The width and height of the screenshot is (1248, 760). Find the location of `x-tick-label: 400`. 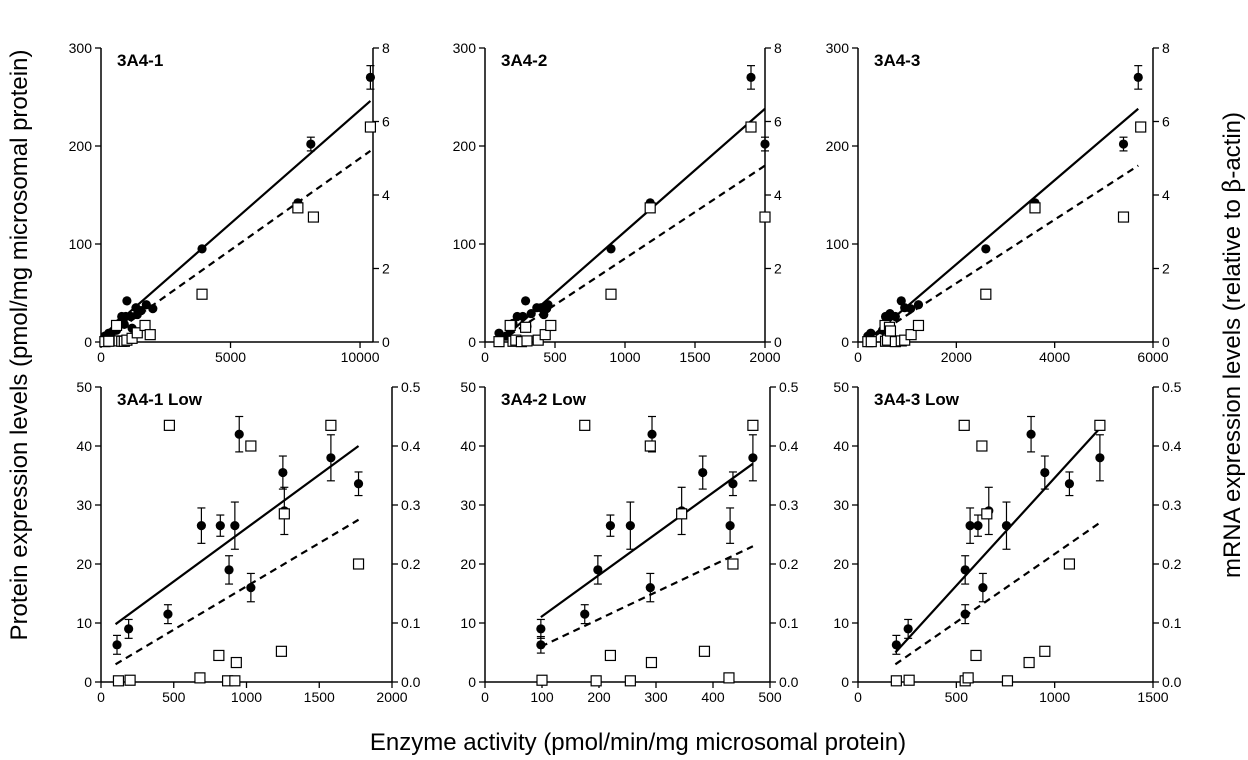

x-tick-label: 400 is located at coordinates (713, 697).